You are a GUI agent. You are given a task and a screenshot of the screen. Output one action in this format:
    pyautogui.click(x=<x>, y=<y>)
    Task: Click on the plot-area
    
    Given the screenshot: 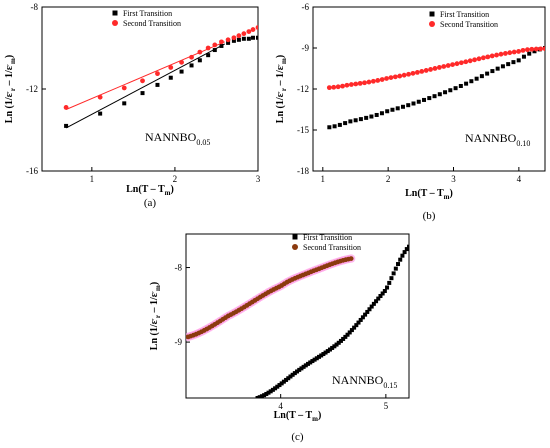 What is the action you would take?
    pyautogui.click(x=435, y=88)
    